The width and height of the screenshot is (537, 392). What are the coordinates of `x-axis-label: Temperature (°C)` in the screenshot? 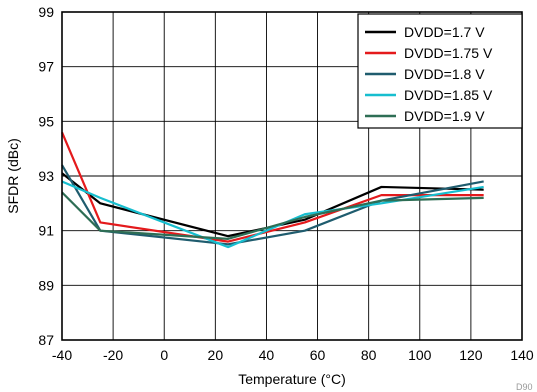 It's located at (292, 379).